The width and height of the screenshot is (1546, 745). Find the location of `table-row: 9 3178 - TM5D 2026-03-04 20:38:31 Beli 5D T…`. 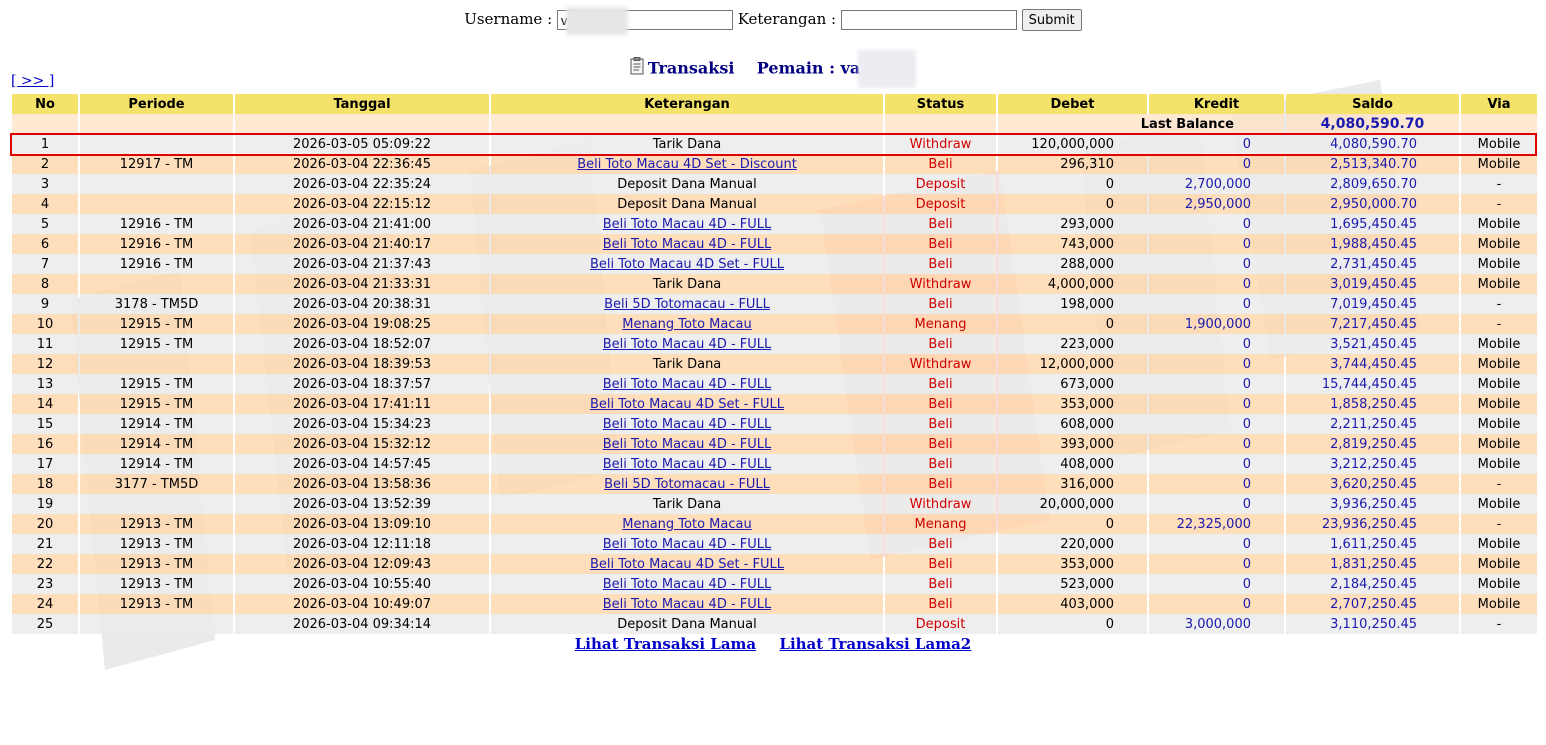

table-row: 9 3178 - TM5D 2026-03-04 20:38:31 Beli 5D T… is located at coordinates (774, 304).